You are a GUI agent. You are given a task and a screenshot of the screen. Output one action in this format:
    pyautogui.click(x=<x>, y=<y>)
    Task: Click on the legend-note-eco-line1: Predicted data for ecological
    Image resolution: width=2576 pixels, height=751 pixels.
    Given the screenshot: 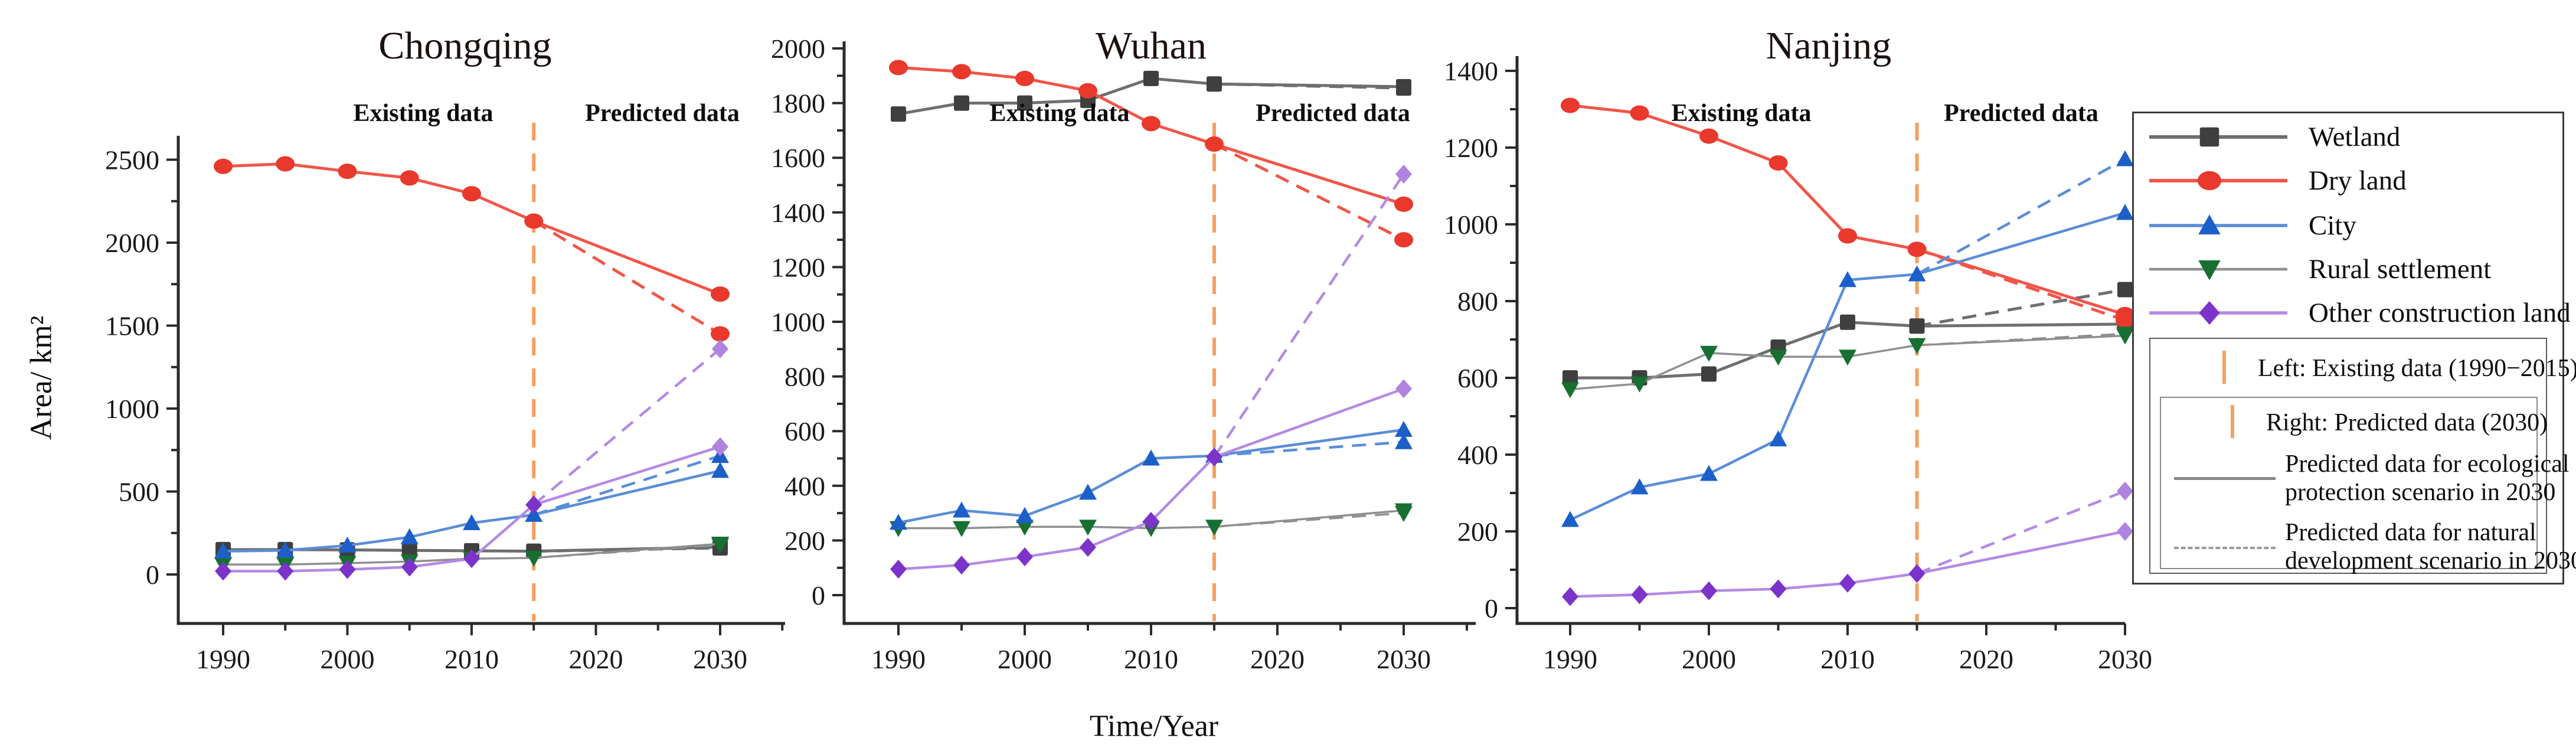 What is the action you would take?
    pyautogui.click(x=2427, y=464)
    